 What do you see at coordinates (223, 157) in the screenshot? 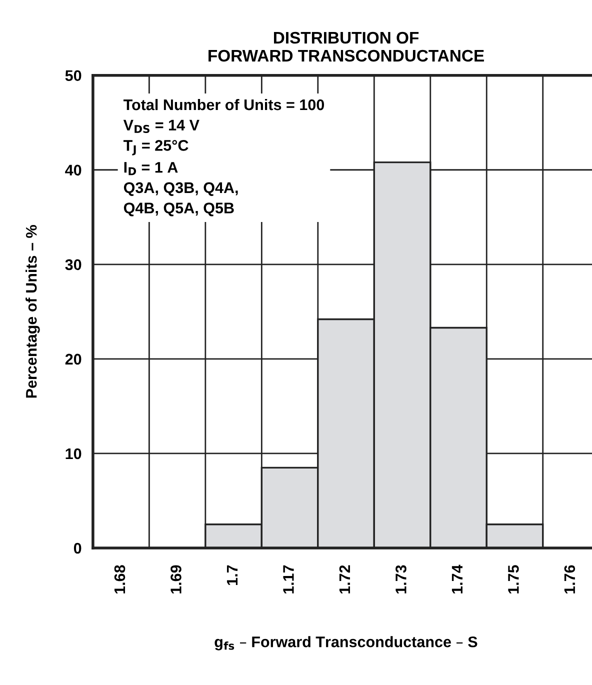
I see `text: Total Number of Units = 100 V$_{DS}$ = 14 V T$_{J}$ = 25°C I$_{D}$ = 1 A Q3A, Q3B, Q4A, Q4B, Q5A, Q5B` at bounding box center [223, 157].